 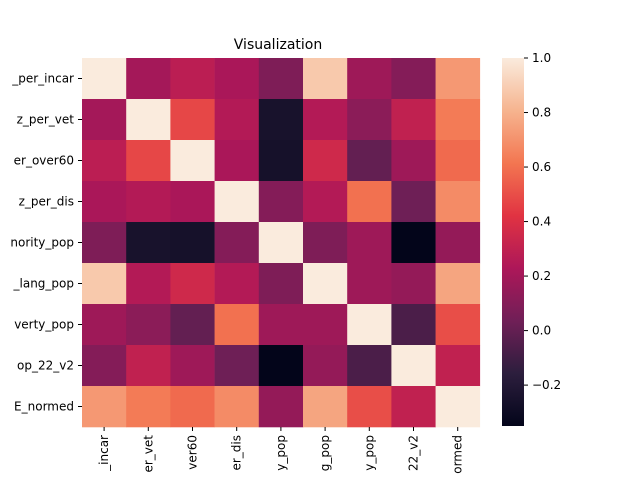 What do you see at coordinates (531, 238) in the screenshot?
I see `colorbar: −0.2 0.0 0.2 0.4 0.6 0.8 1.0` at bounding box center [531, 238].